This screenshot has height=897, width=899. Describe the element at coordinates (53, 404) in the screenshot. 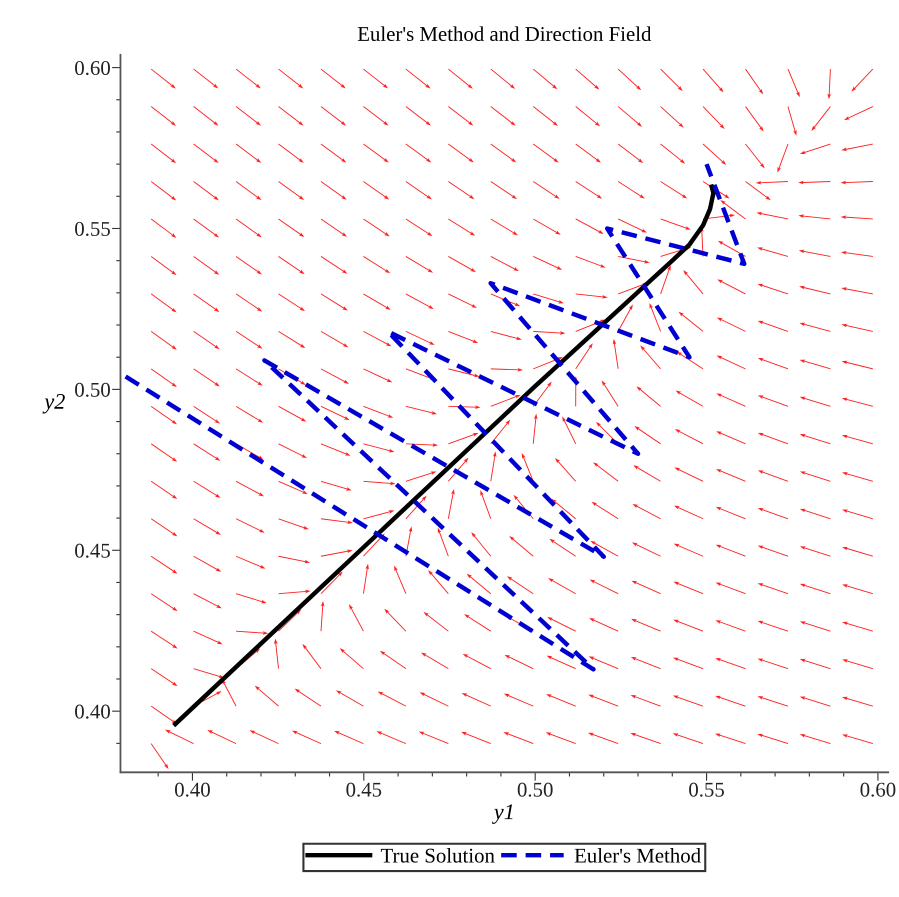

I see `y-axis-title: y2` at that location.